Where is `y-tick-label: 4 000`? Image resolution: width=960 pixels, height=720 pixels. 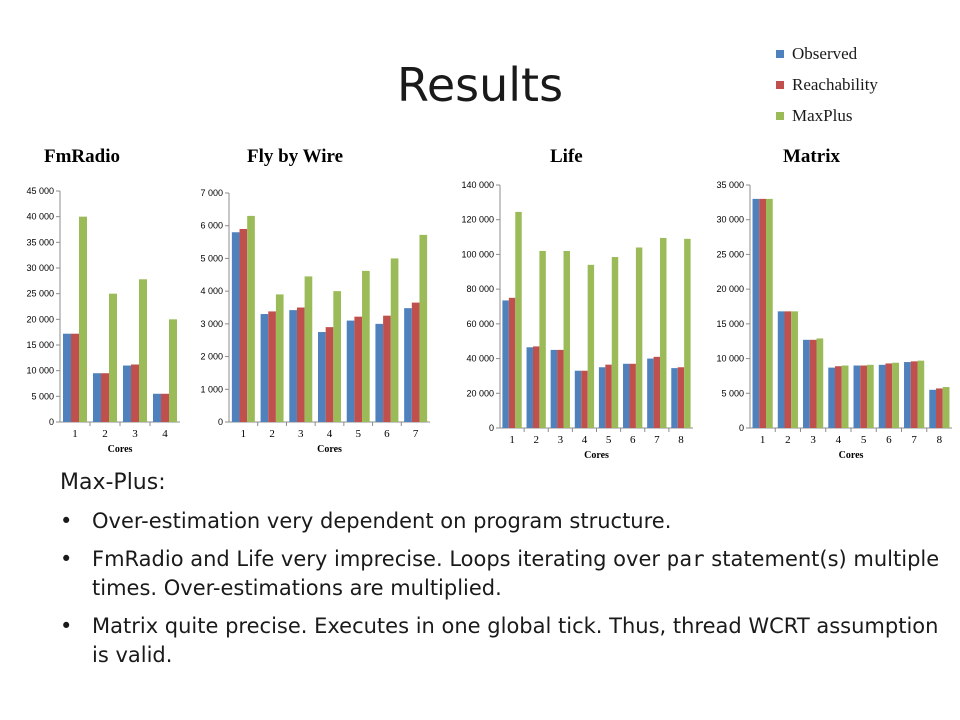 y-tick-label: 4 000 is located at coordinates (211, 291).